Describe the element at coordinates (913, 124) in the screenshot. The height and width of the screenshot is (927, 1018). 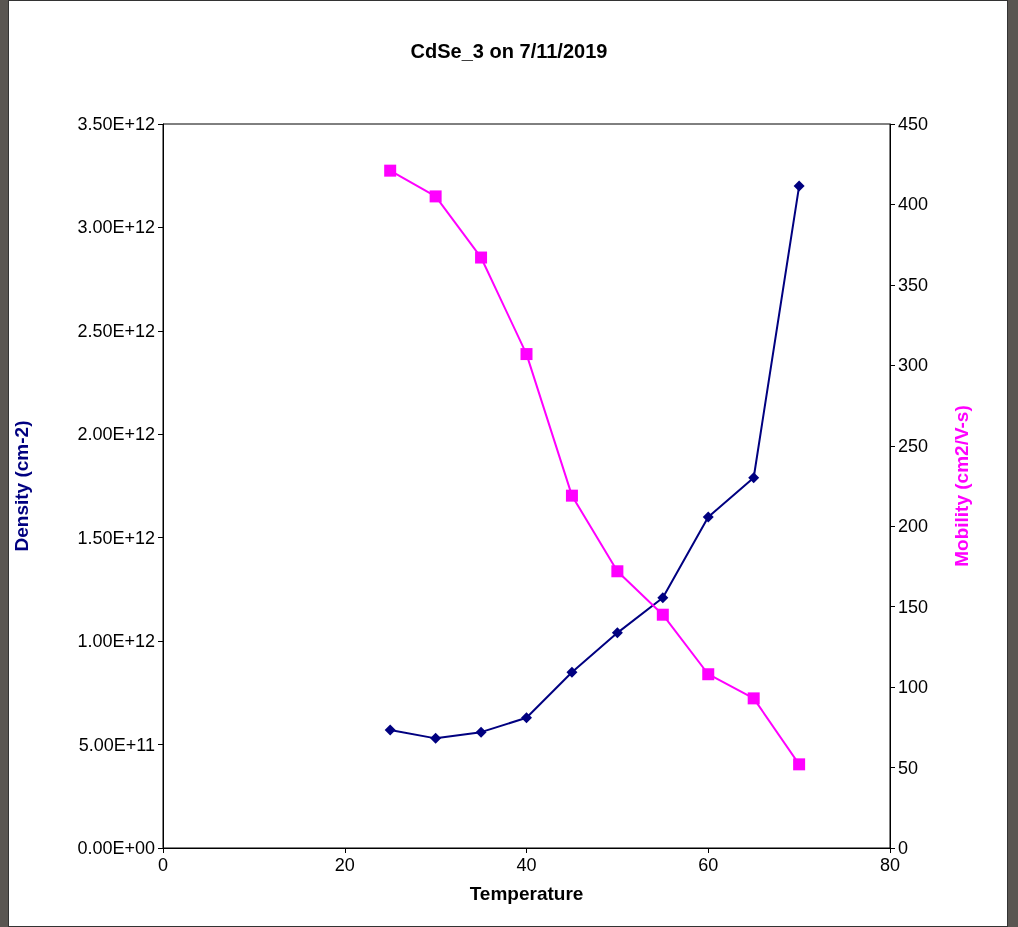
I see `y2-tick-label: 450` at that location.